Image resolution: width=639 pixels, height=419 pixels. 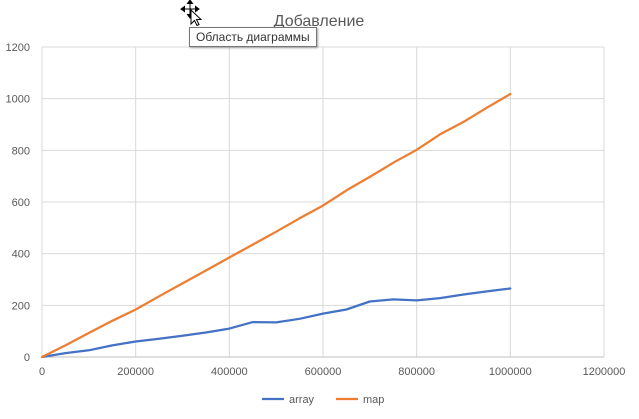 I want to click on series-line-array, so click(x=276, y=323).